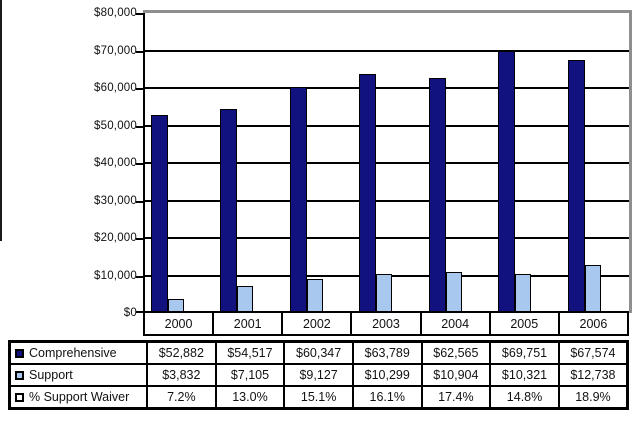  Describe the element at coordinates (250, 375) in the screenshot. I see `value-cell: $7,105` at that location.